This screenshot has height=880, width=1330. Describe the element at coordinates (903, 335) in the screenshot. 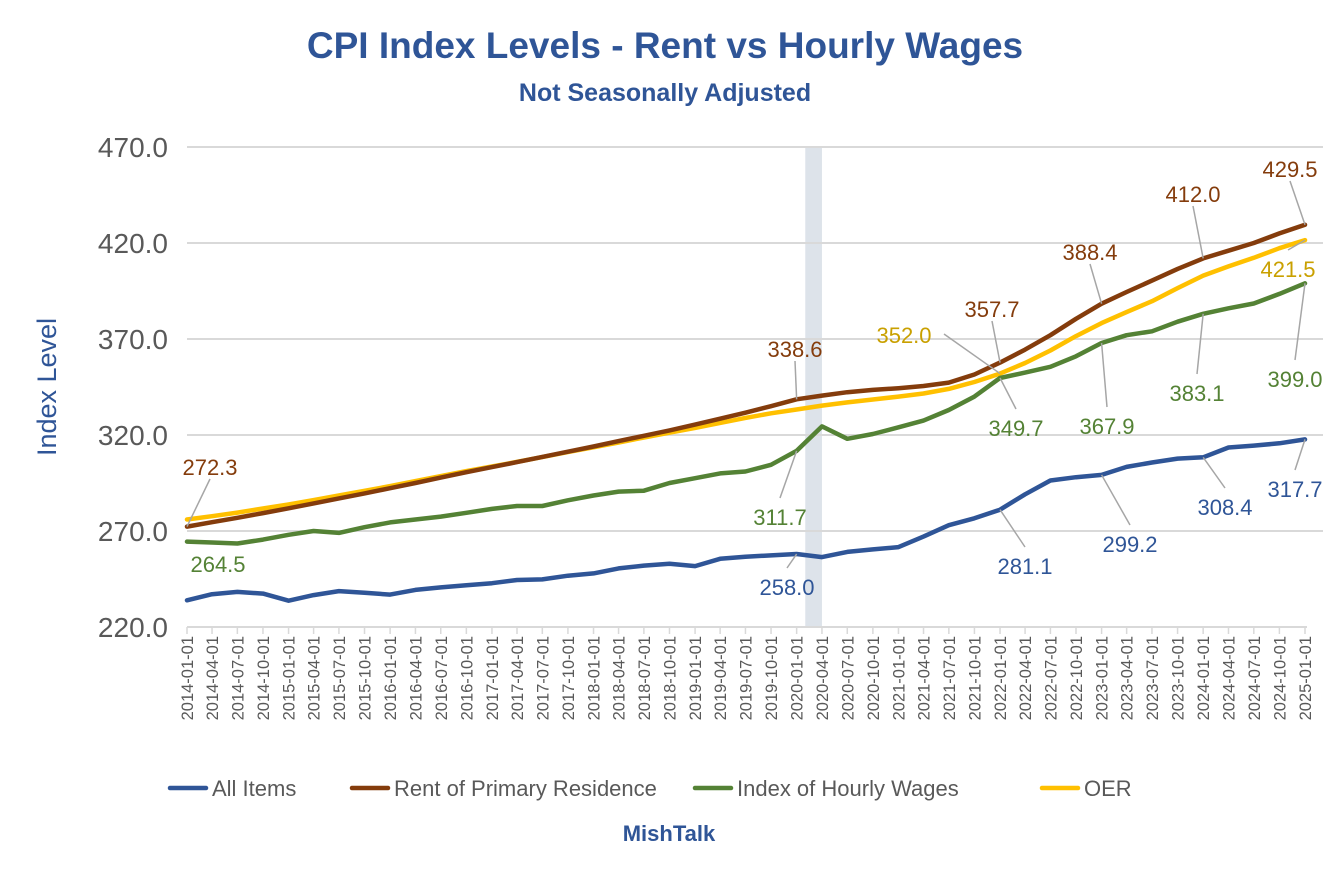

I see `data-label: 352.0` at that location.